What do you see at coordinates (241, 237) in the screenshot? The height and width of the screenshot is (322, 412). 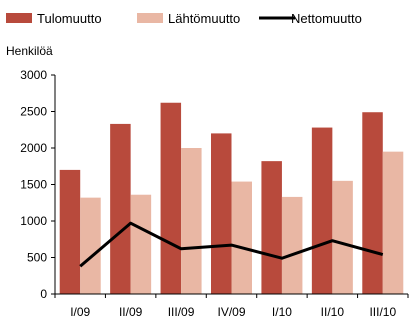 I see `bar-lähtömuutto-IV/09` at bounding box center [241, 237].